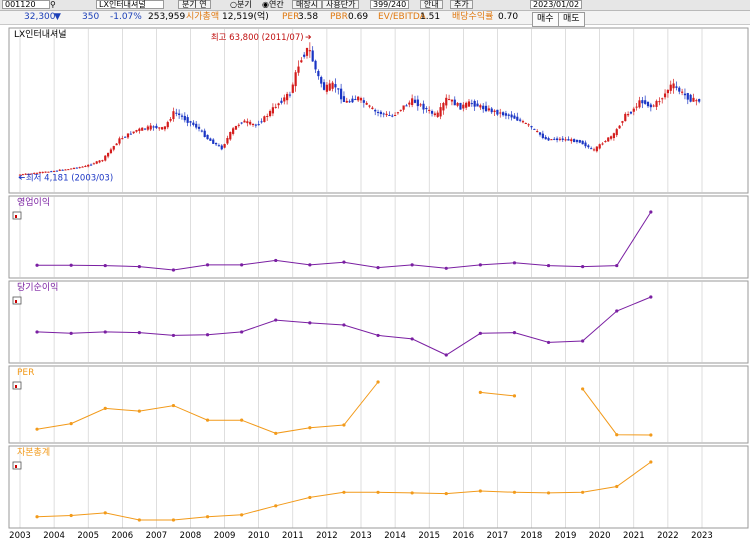  Describe the element at coordinates (21, 177) in the screenshot. I see `price-low-arrow` at that location.